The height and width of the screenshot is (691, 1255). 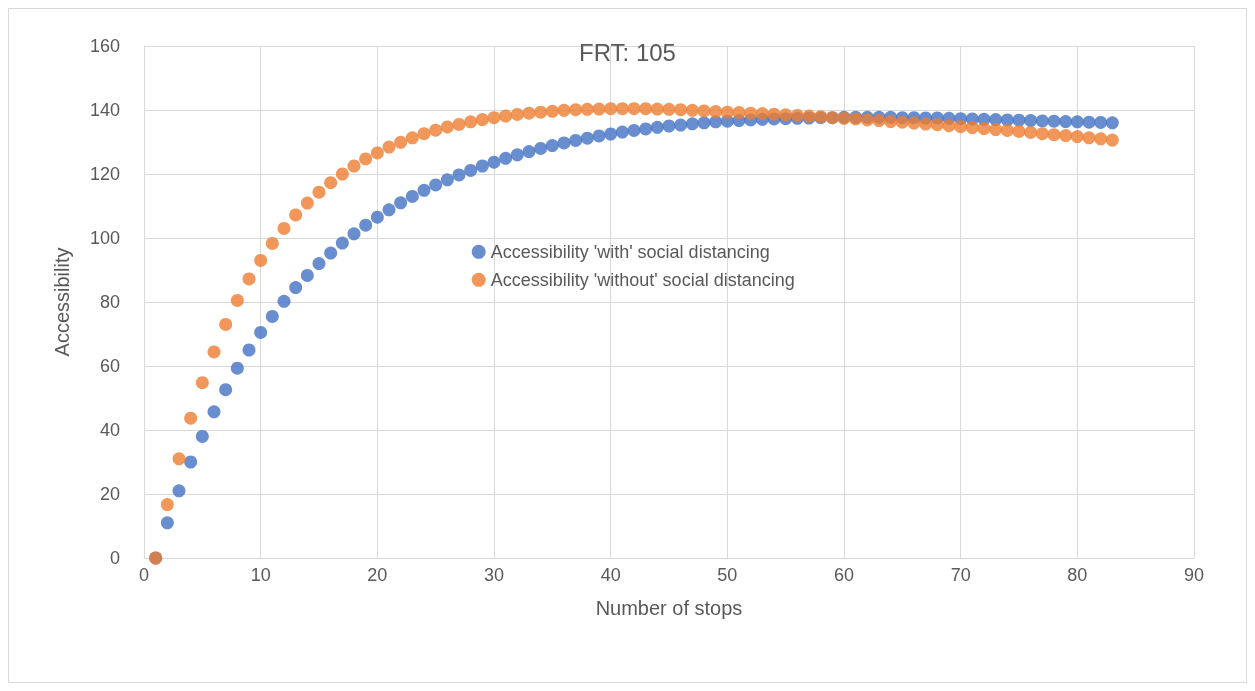 What do you see at coordinates (627, 52) in the screenshot?
I see `chart-title: FRT: 105` at bounding box center [627, 52].